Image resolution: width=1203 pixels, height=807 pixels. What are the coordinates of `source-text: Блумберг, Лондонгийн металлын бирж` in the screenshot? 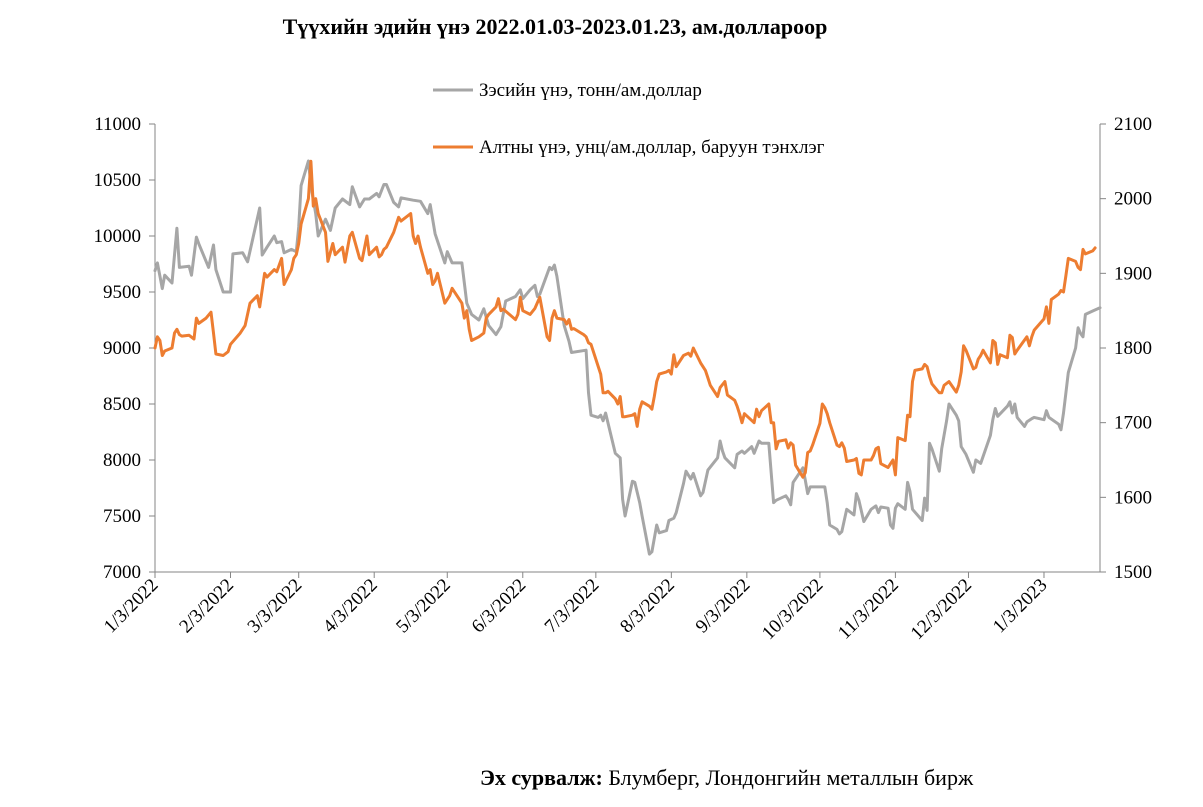 It's located at (788, 777).